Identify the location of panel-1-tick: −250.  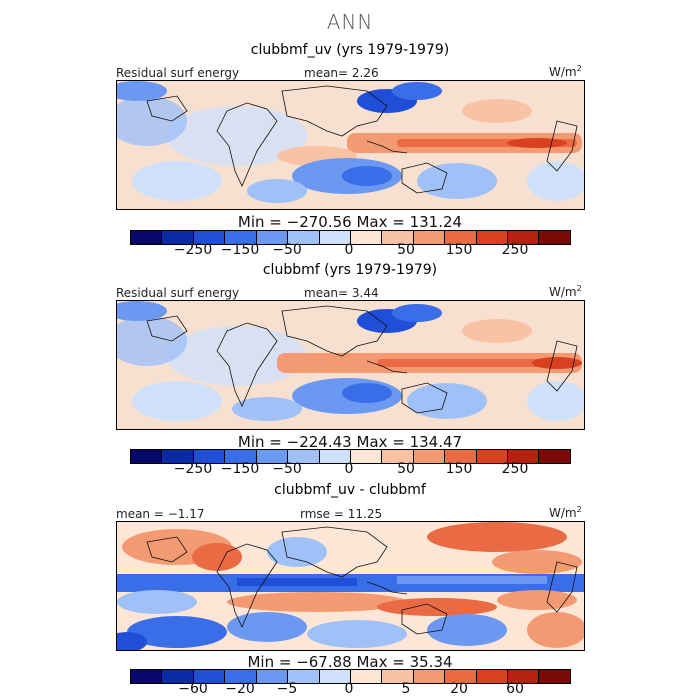
(193, 250).